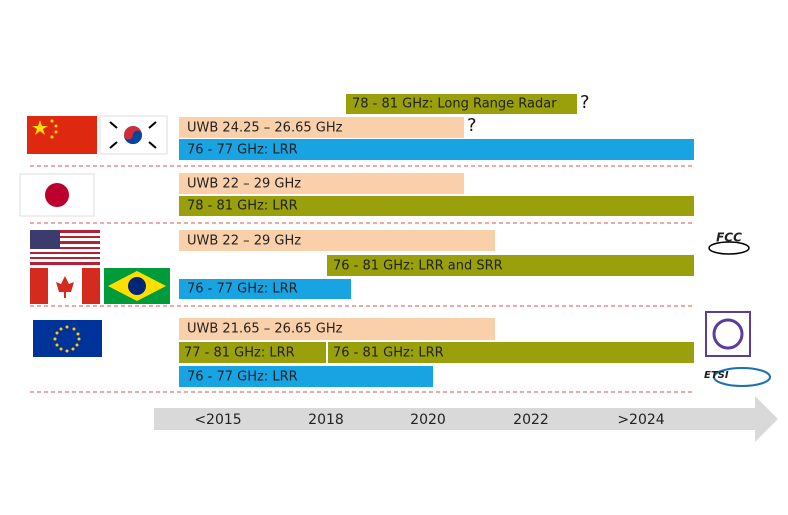  I want to click on bar-label: 76 - 81 GHz: LRR, so click(388, 353).